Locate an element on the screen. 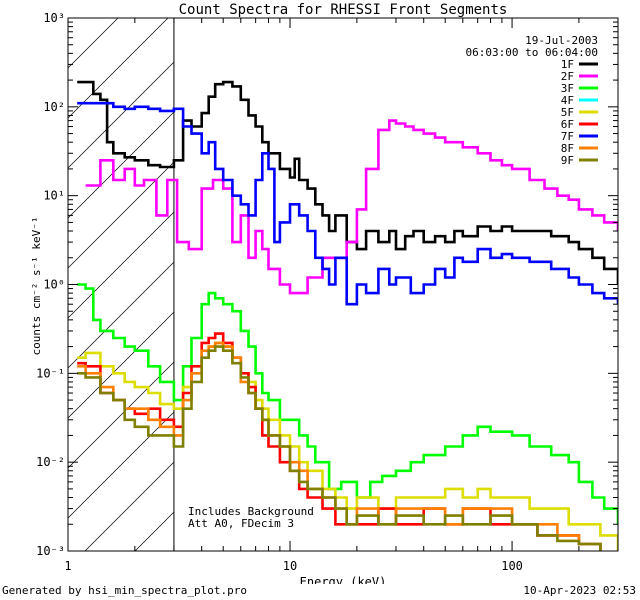 This screenshot has height=600, width=640. timestamp-label: 10-Apr-2023 02:53 is located at coordinates (579, 590).